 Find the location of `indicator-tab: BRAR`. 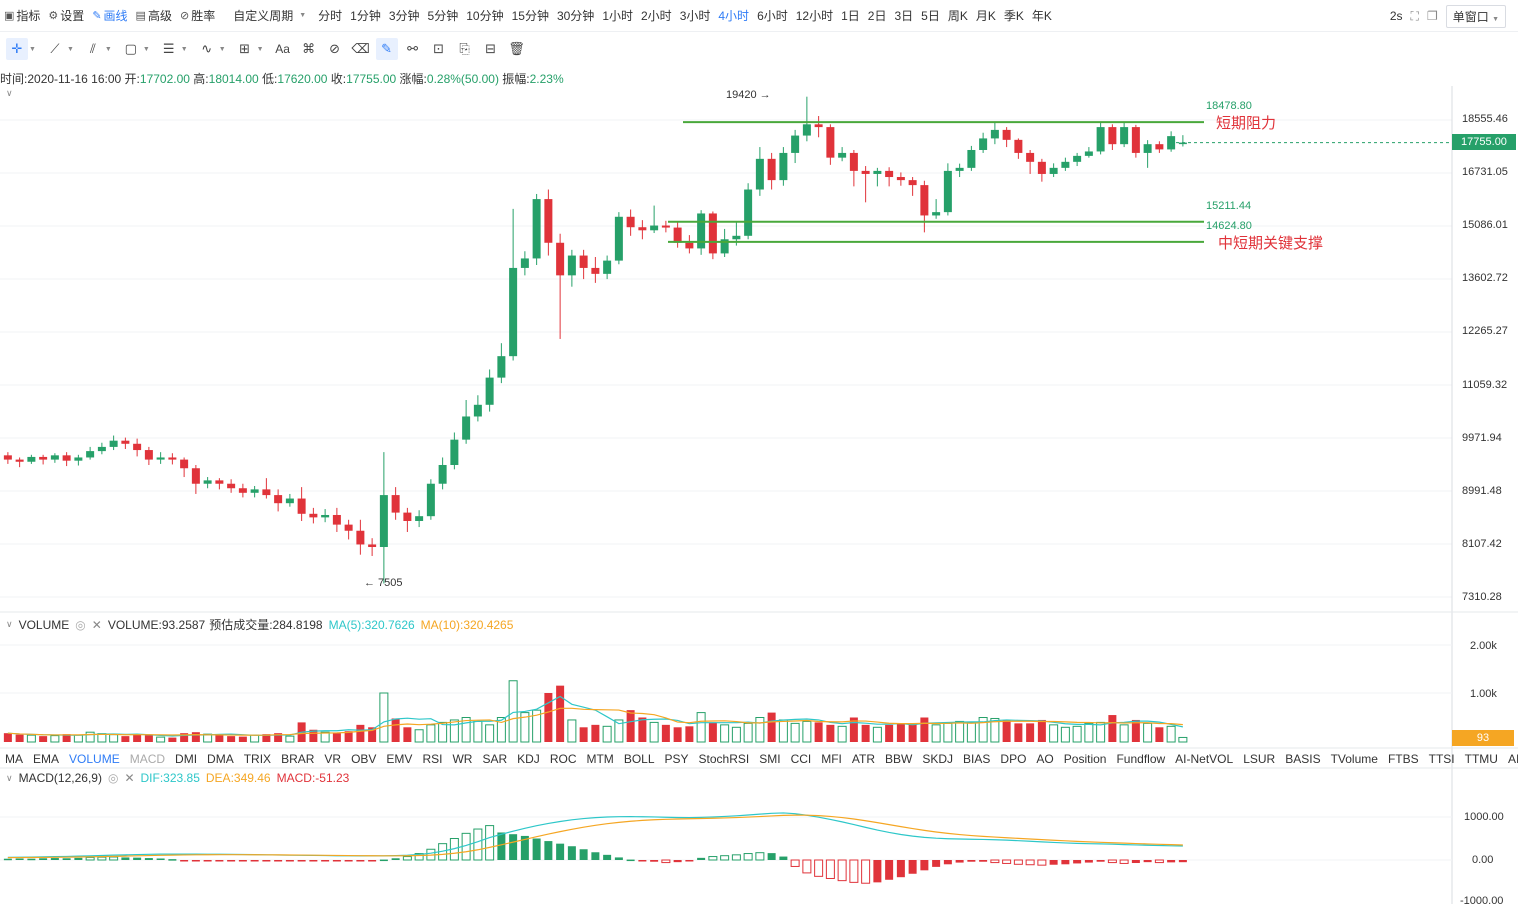

indicator-tab: BRAR is located at coordinates (298, 759).